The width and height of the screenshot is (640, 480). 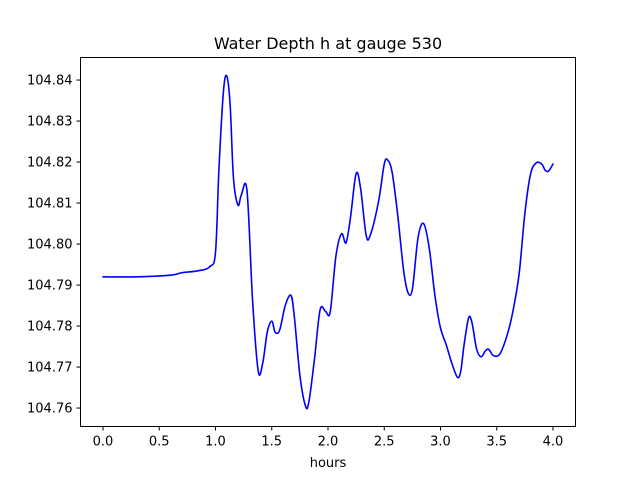 I want to click on y-tick-label: 104.76, so click(x=50, y=409).